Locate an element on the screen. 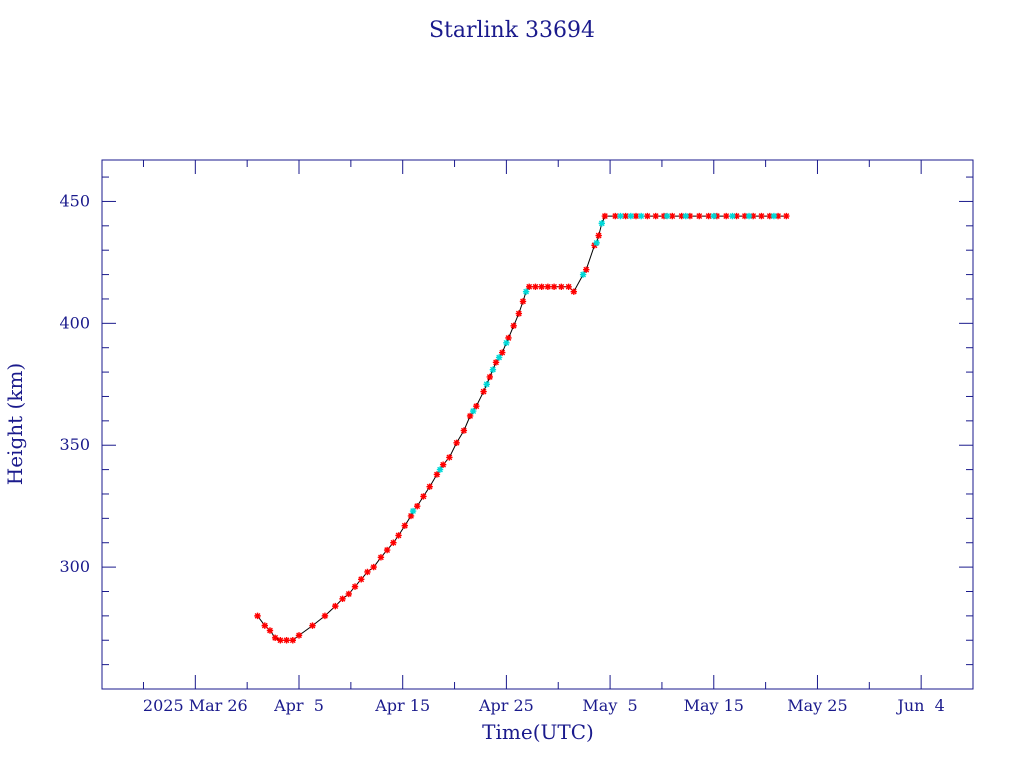  x-tick-label: Jun 4 is located at coordinates (919, 705).